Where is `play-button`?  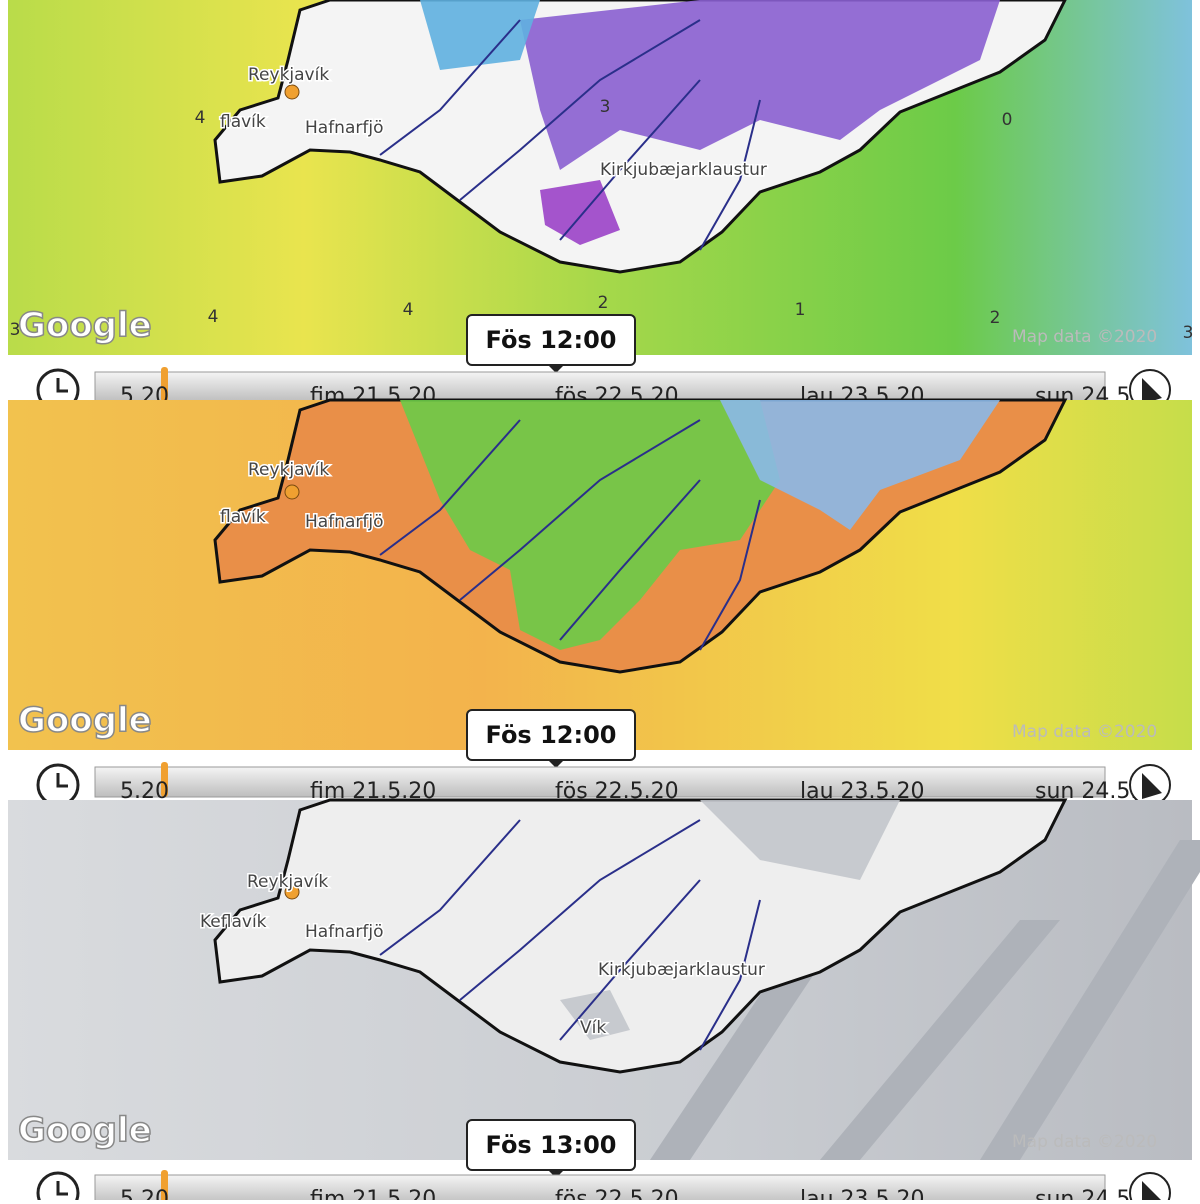 play-button is located at coordinates (1150, 1188).